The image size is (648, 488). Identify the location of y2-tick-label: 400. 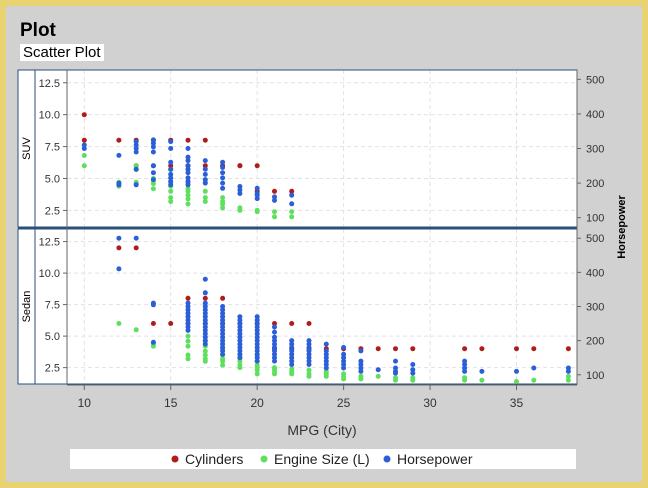
(595, 273).